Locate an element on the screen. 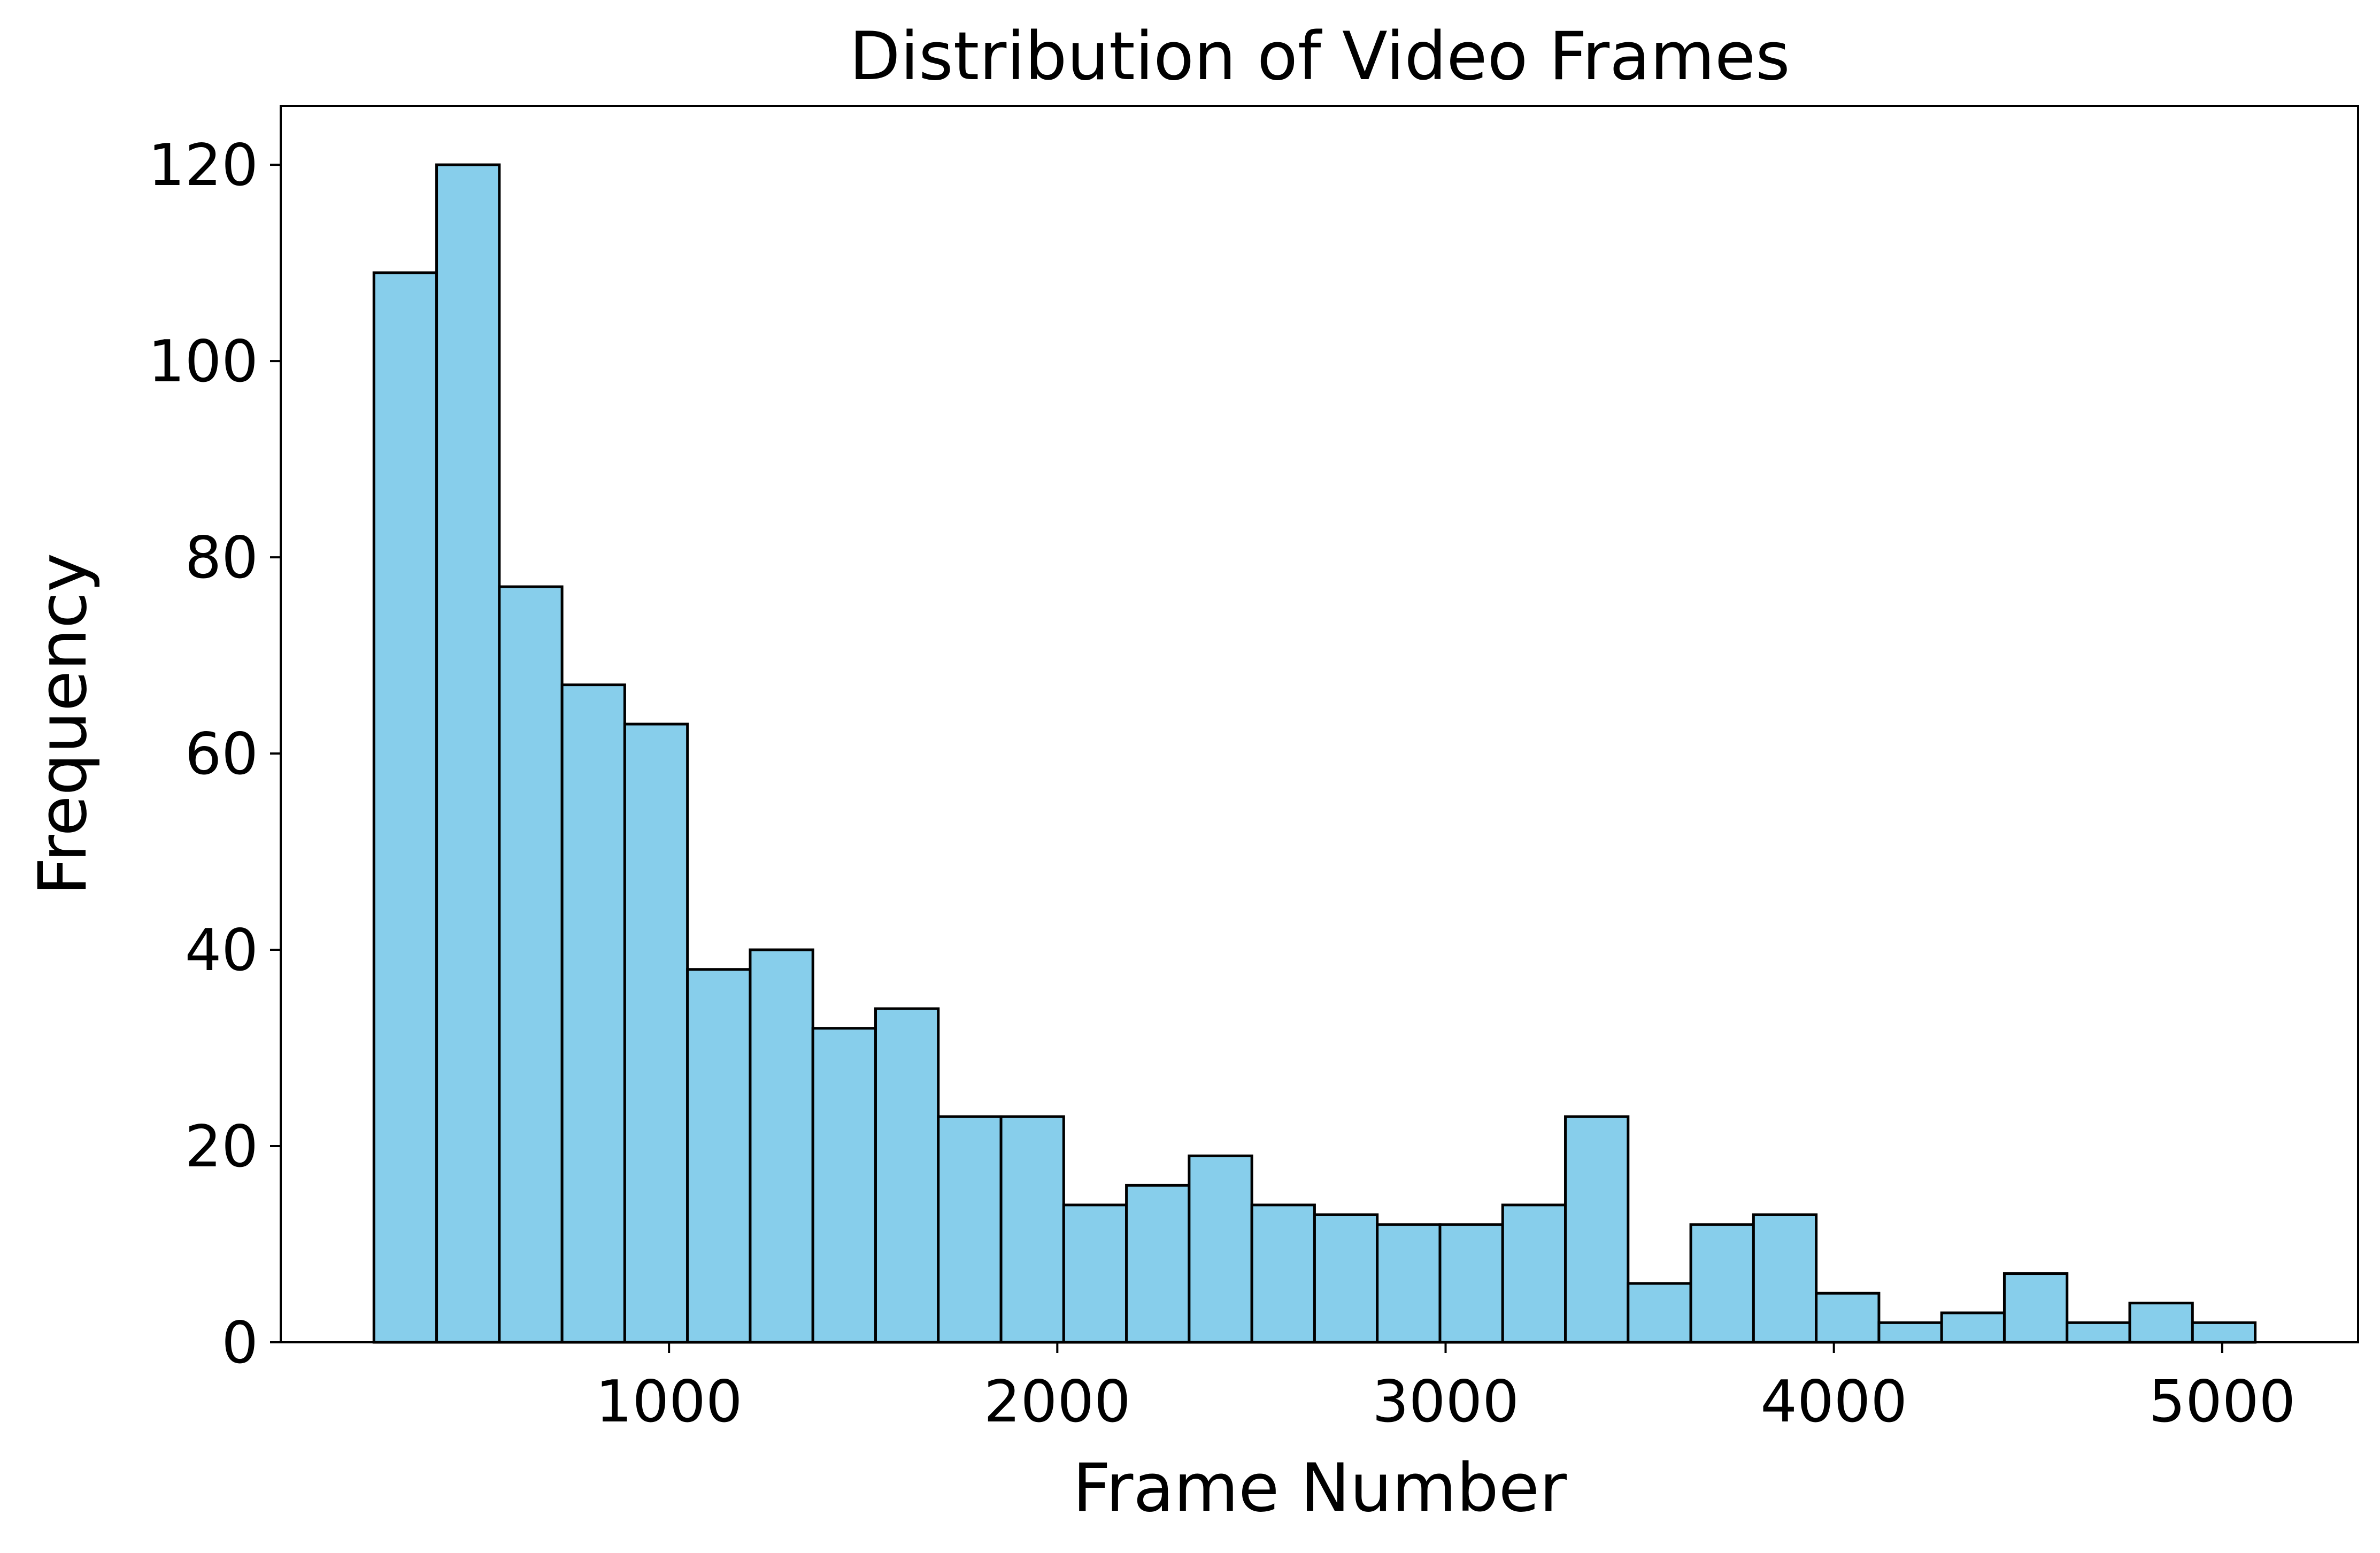  y-tick-label: 20 is located at coordinates (221, 1146).